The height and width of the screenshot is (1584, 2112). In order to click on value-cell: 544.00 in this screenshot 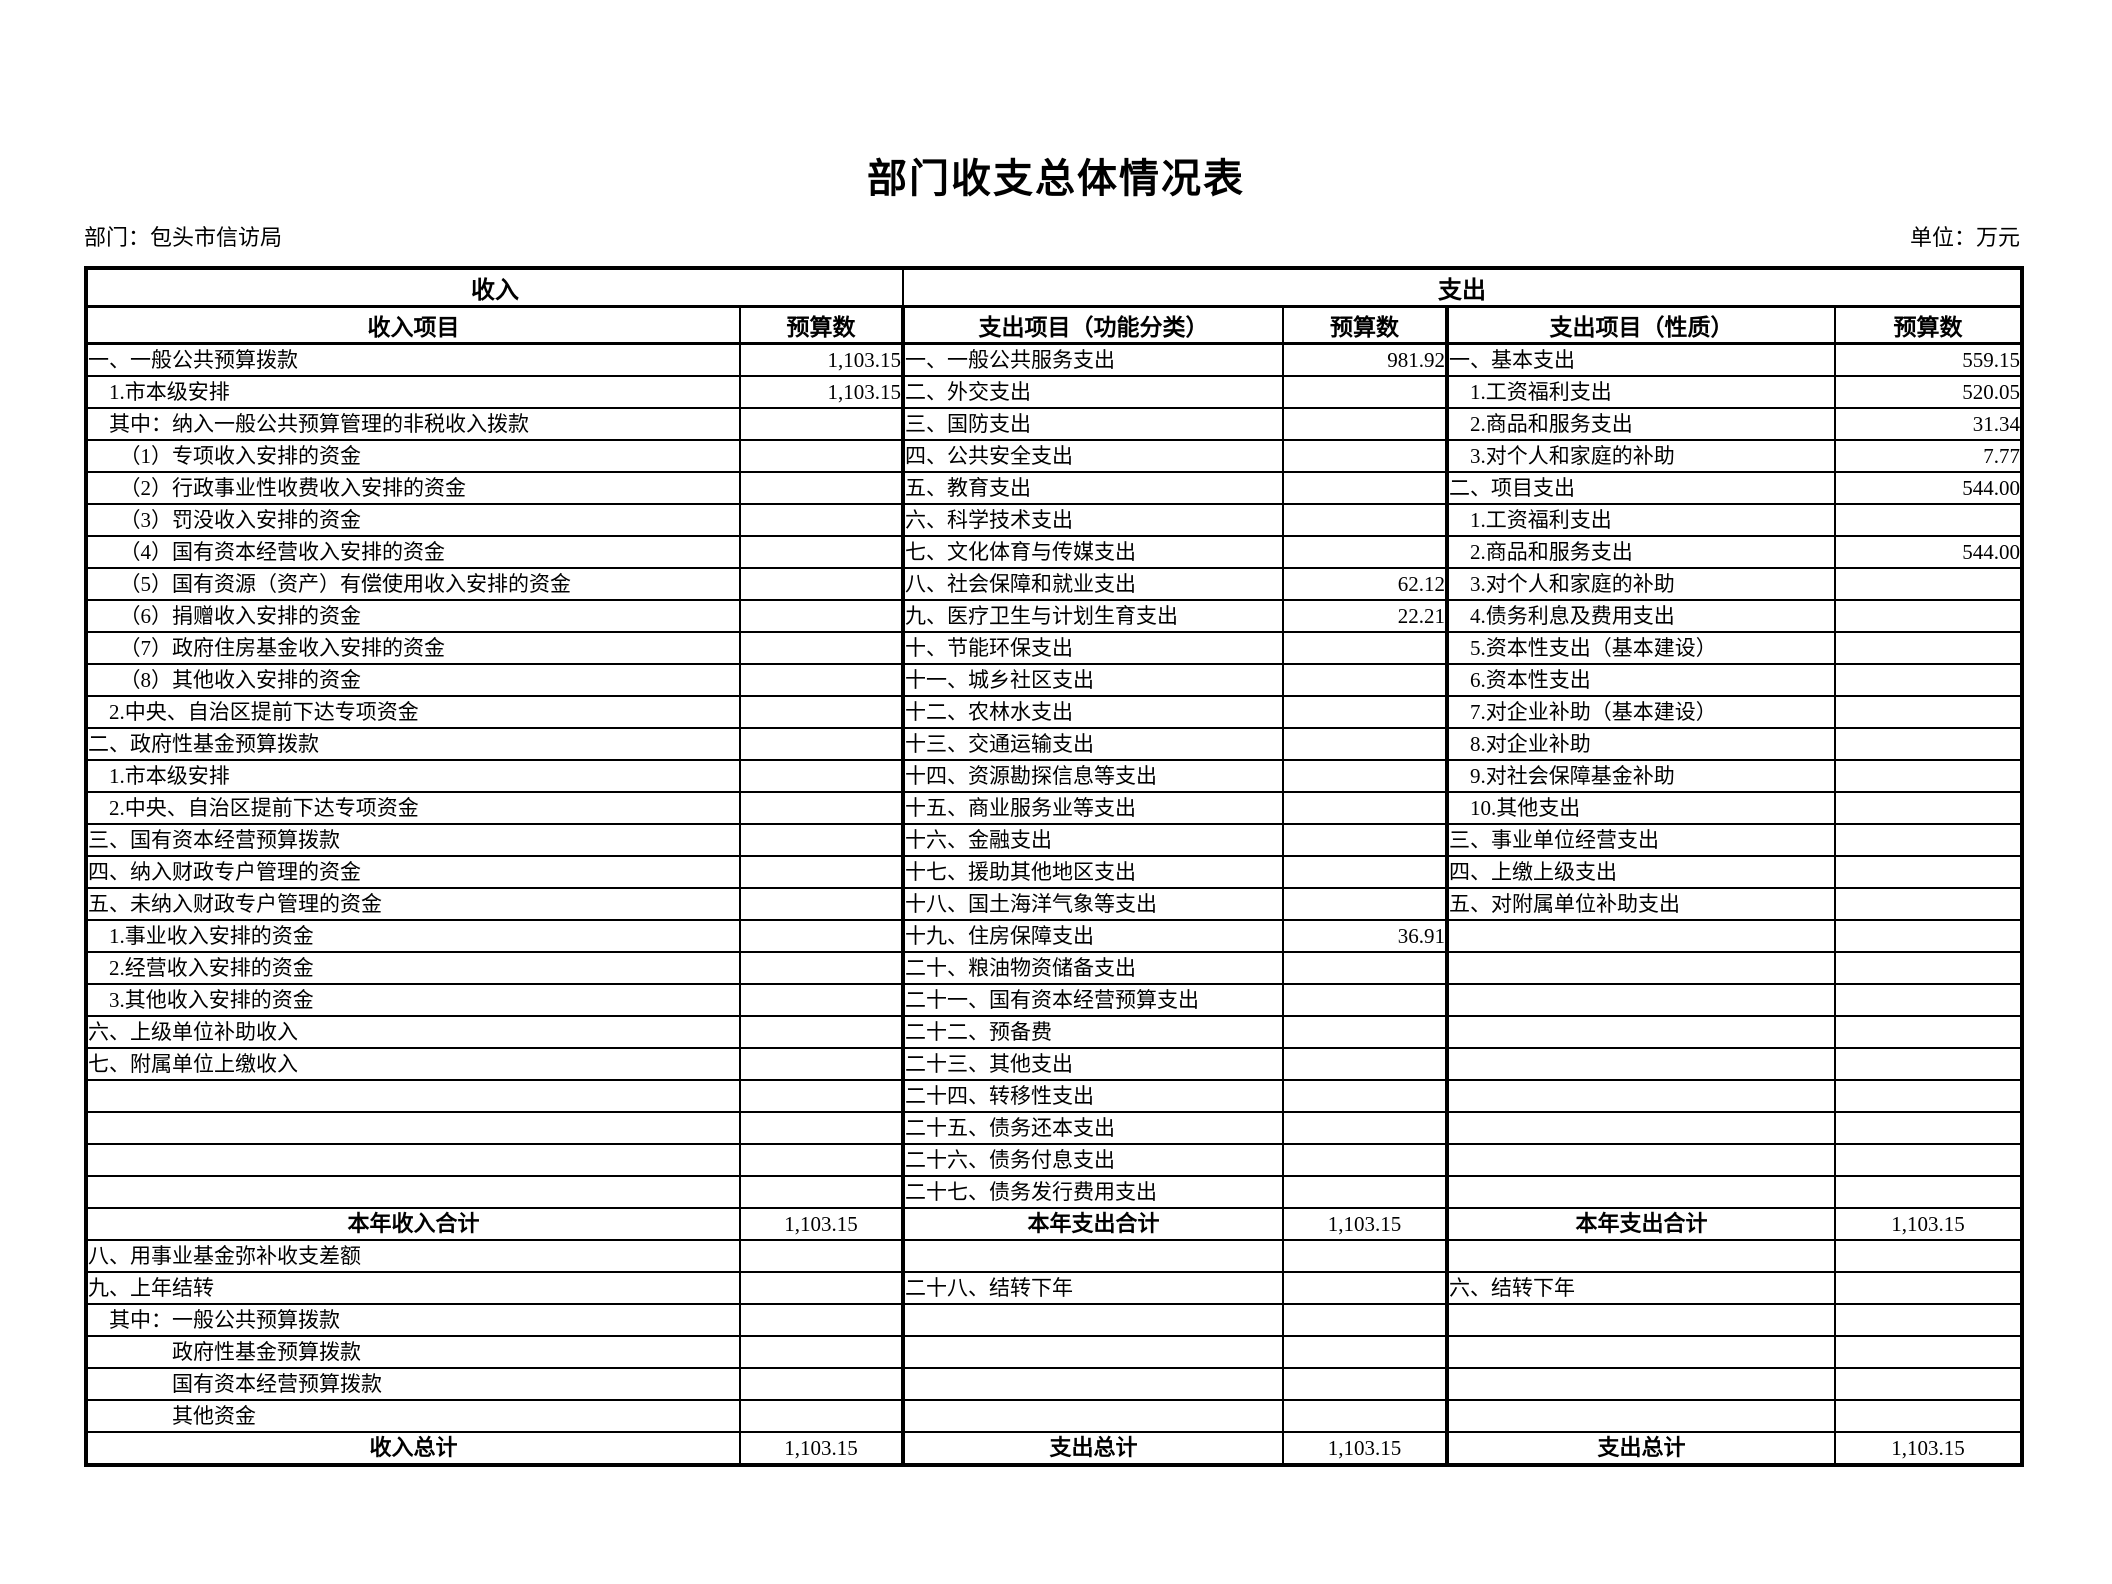, I will do `click(1928, 488)`.